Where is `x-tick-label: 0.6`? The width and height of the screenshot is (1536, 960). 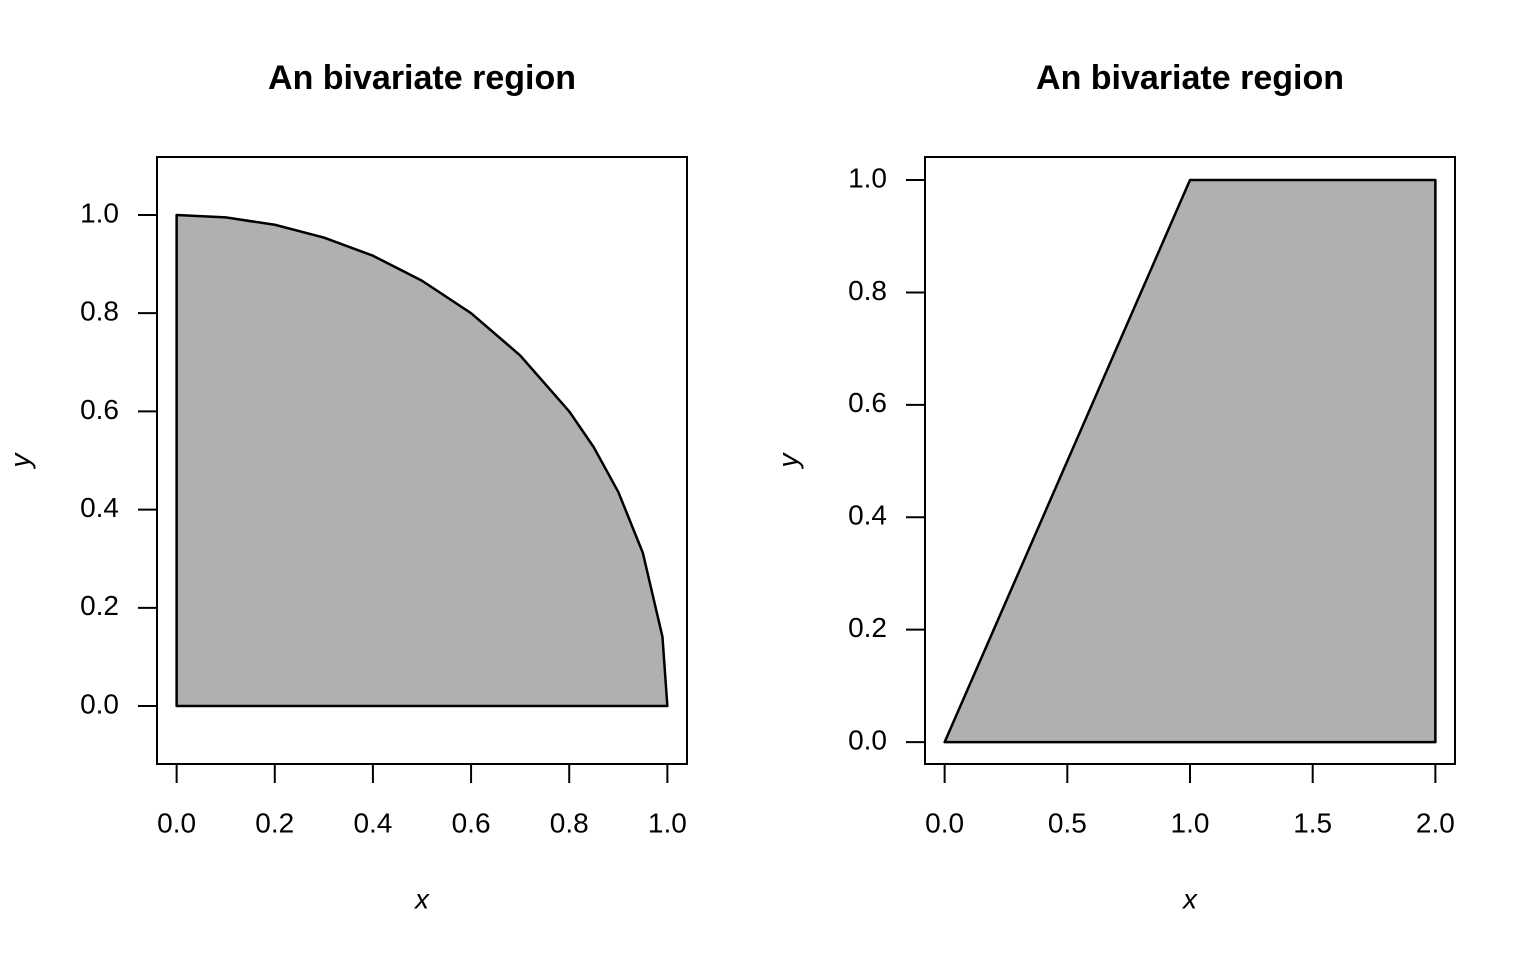
x-tick-label: 0.6 is located at coordinates (471, 822).